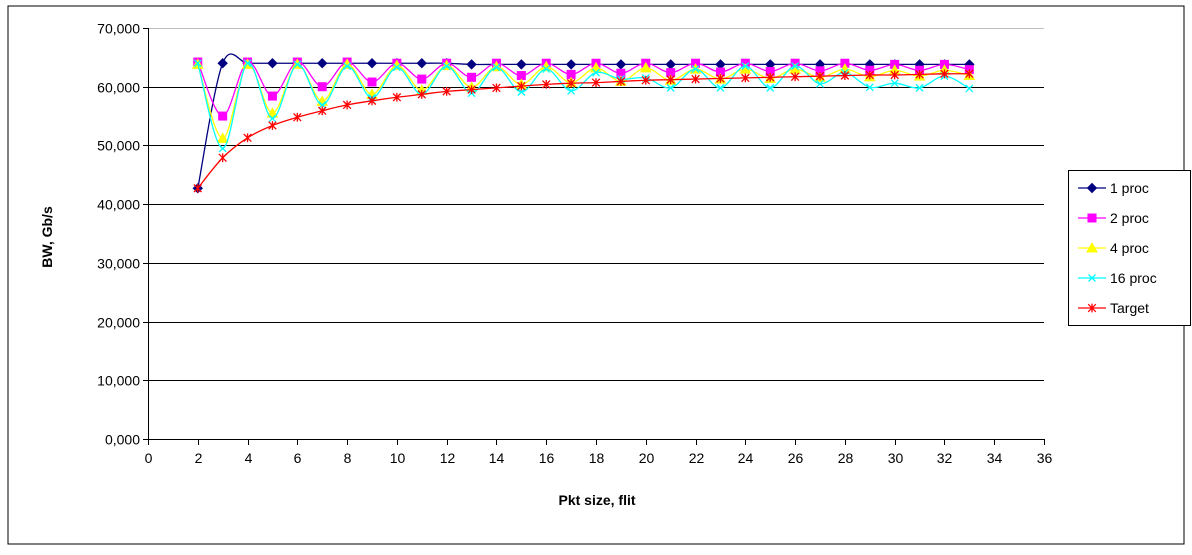  I want to click on series-target, so click(583, 131).